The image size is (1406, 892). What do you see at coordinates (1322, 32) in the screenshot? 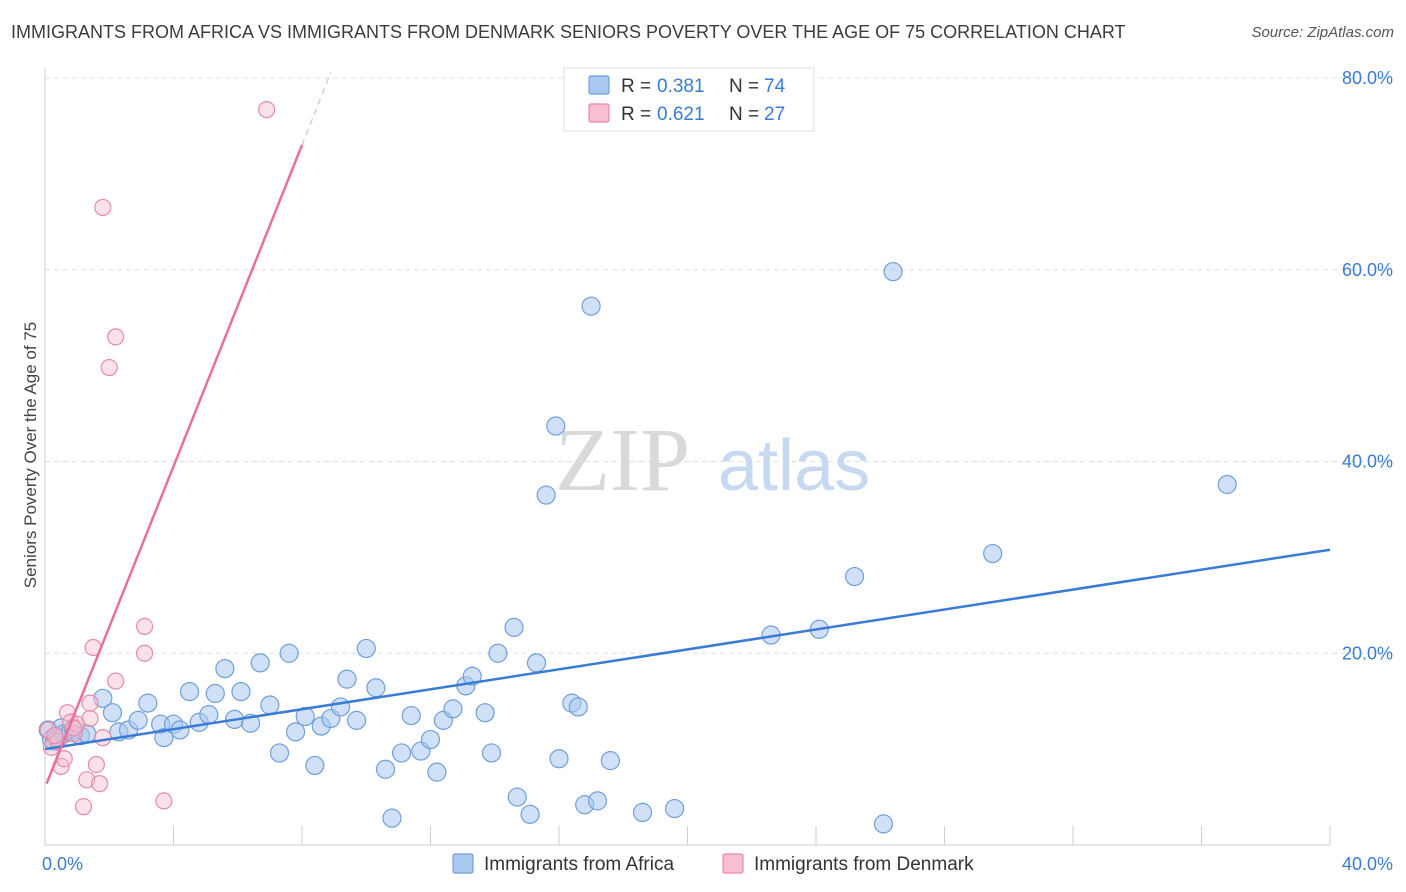
I see `source-credit: Source: ZipAtlas.com` at bounding box center [1322, 32].